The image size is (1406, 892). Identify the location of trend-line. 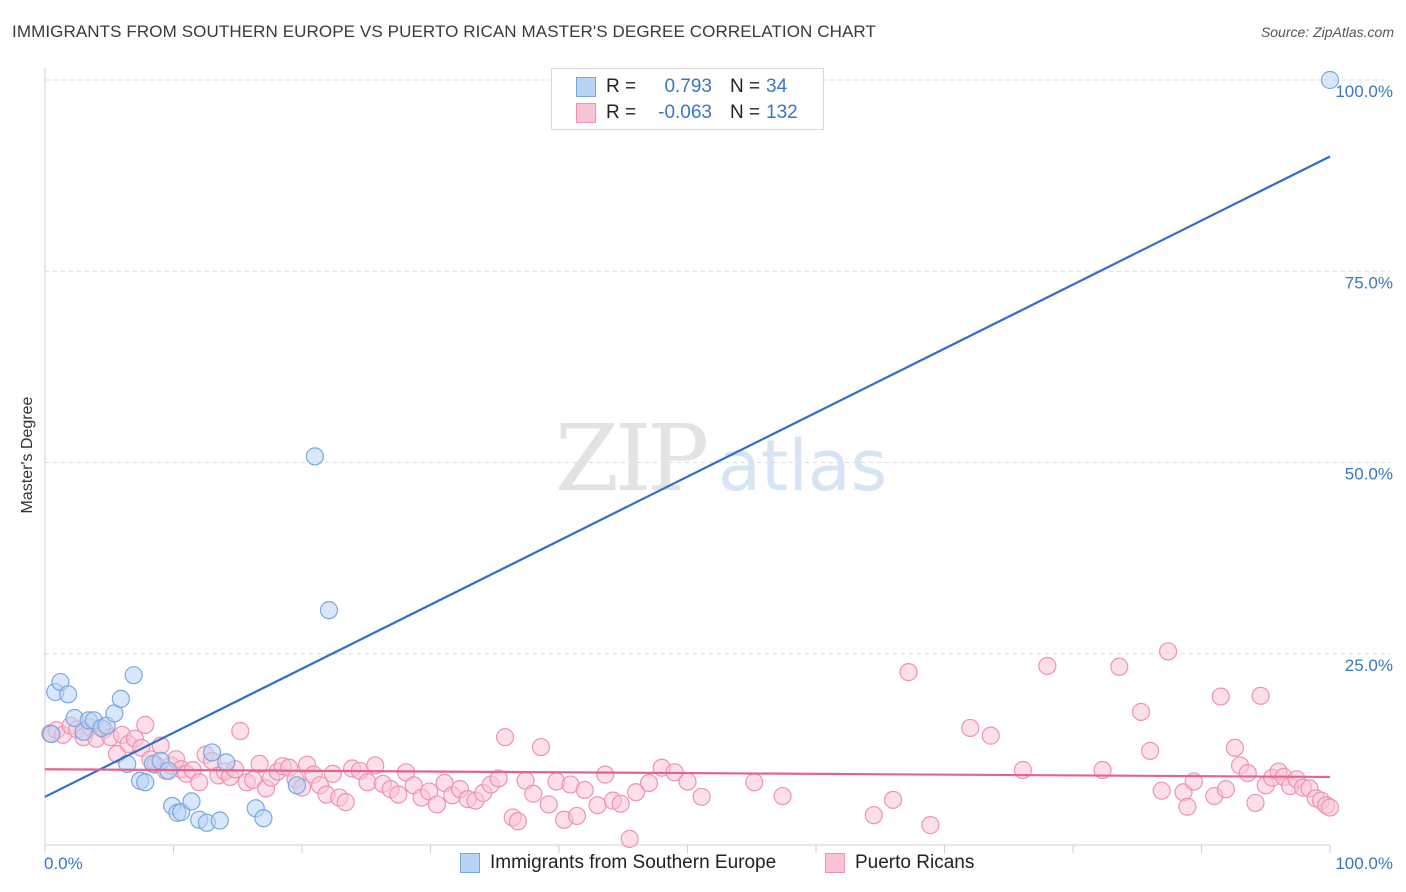
(687, 773).